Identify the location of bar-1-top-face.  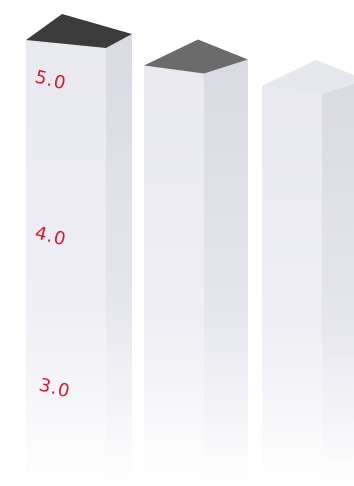
(79, 31).